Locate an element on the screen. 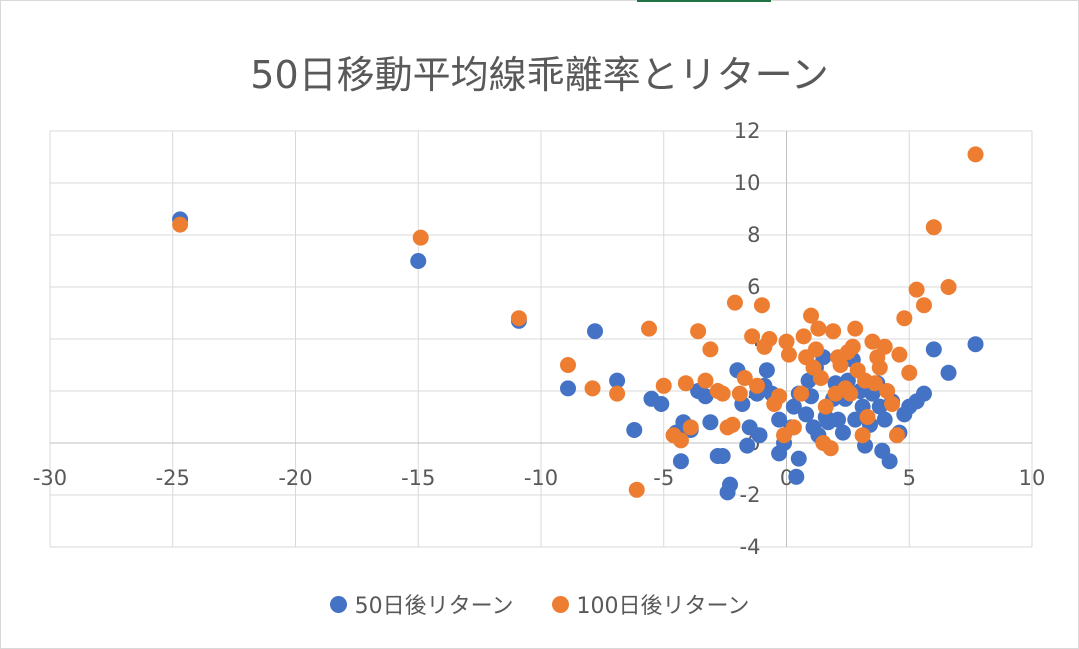  selection-accent is located at coordinates (704, 1).